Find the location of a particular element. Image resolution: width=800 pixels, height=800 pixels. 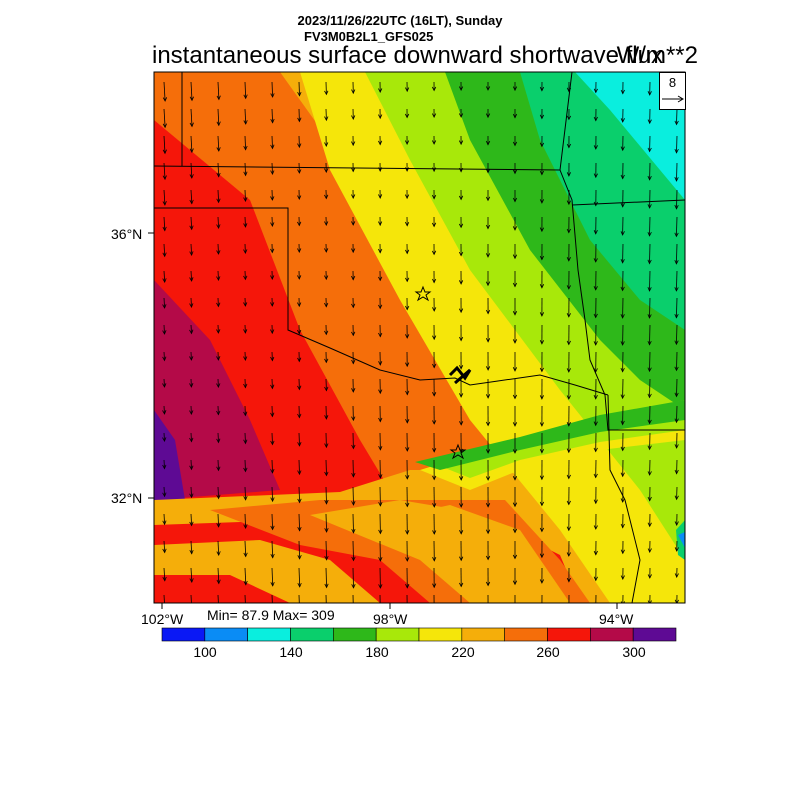

state-border-line is located at coordinates (381, 301).